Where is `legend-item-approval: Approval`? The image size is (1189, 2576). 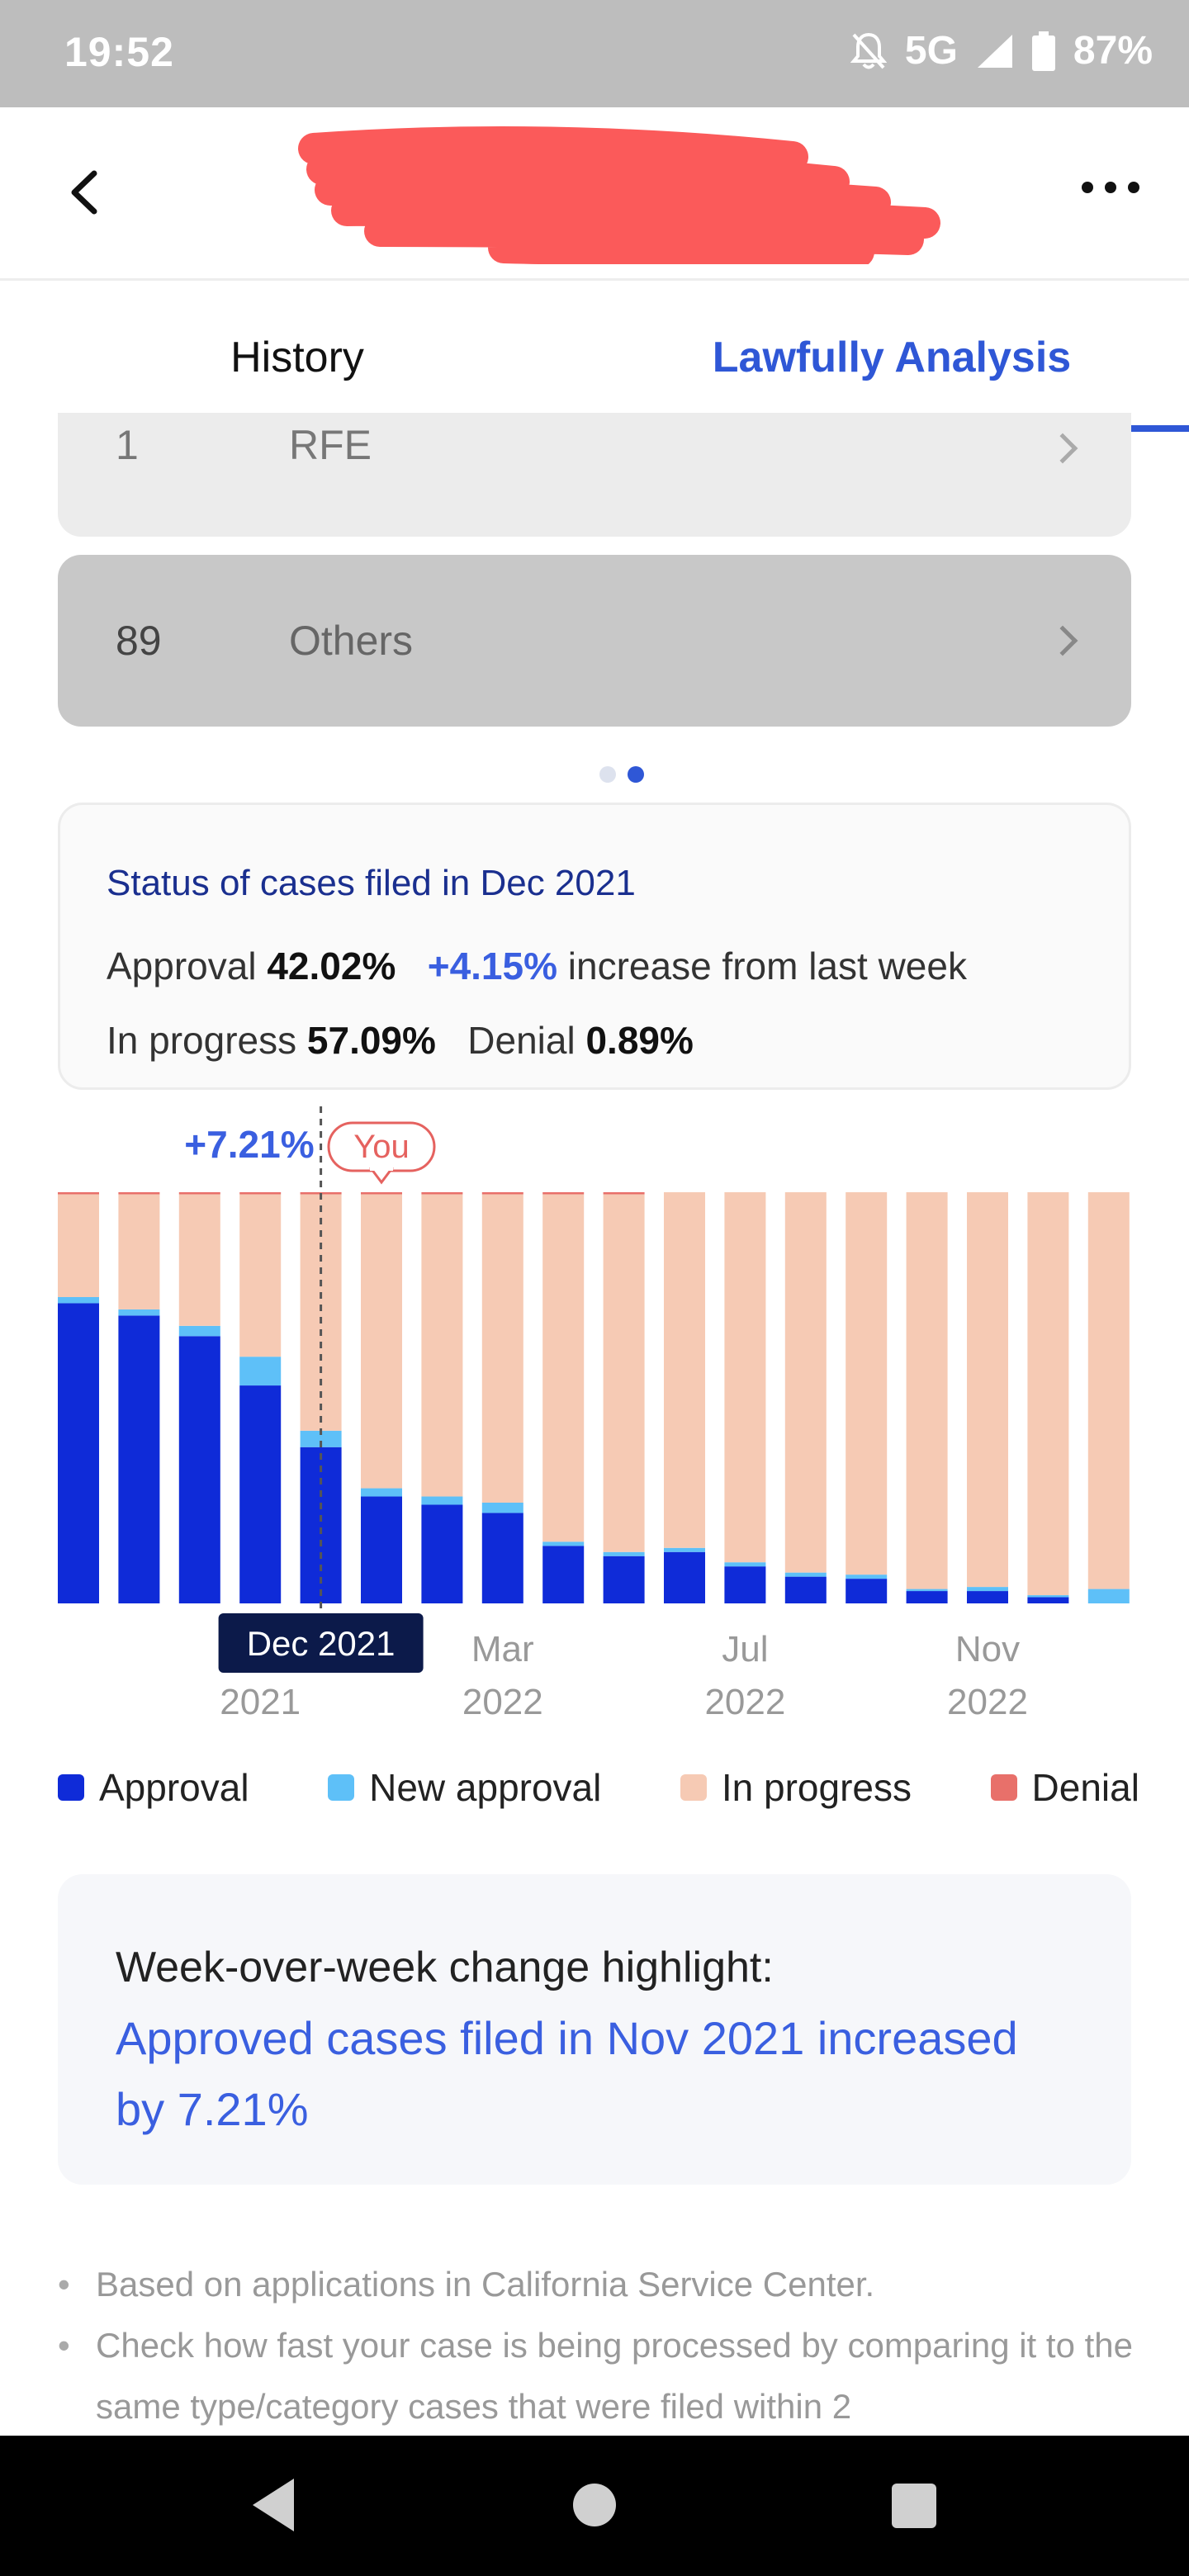 legend-item-approval: Approval is located at coordinates (153, 1787).